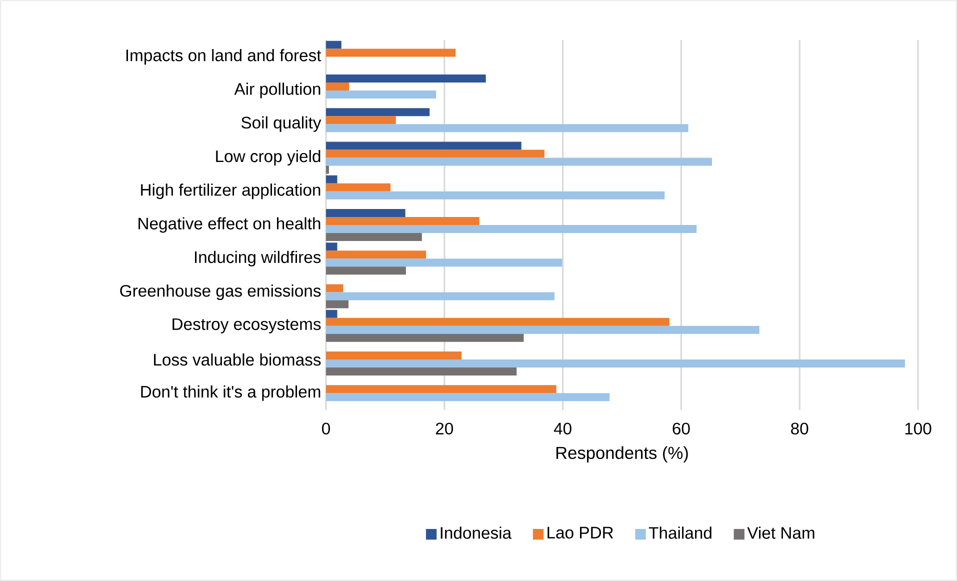  What do you see at coordinates (246, 326) in the screenshot?
I see `y-tick-label: Destroy ecosystems` at bounding box center [246, 326].